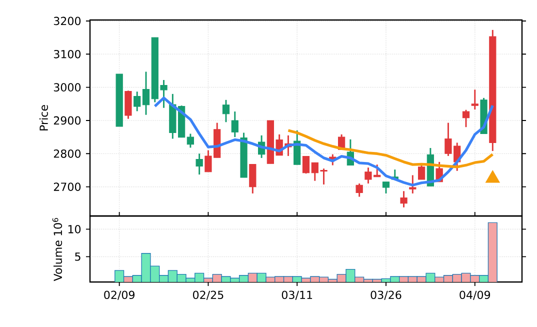 The image size is (537, 327). Describe the element at coordinates (74, 229) in the screenshot. I see `y-tick-label: 10` at that location.